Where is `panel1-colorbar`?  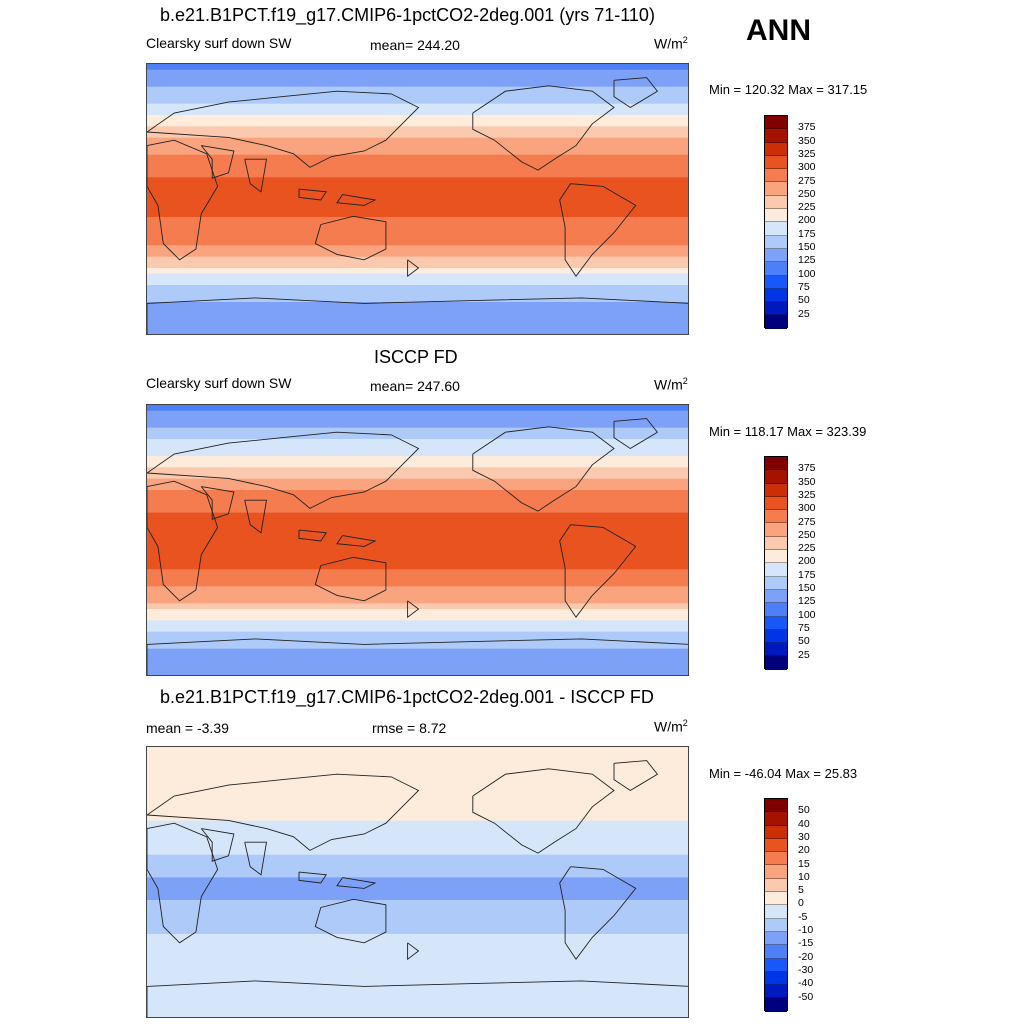
panel1-colorbar is located at coordinates (776, 222).